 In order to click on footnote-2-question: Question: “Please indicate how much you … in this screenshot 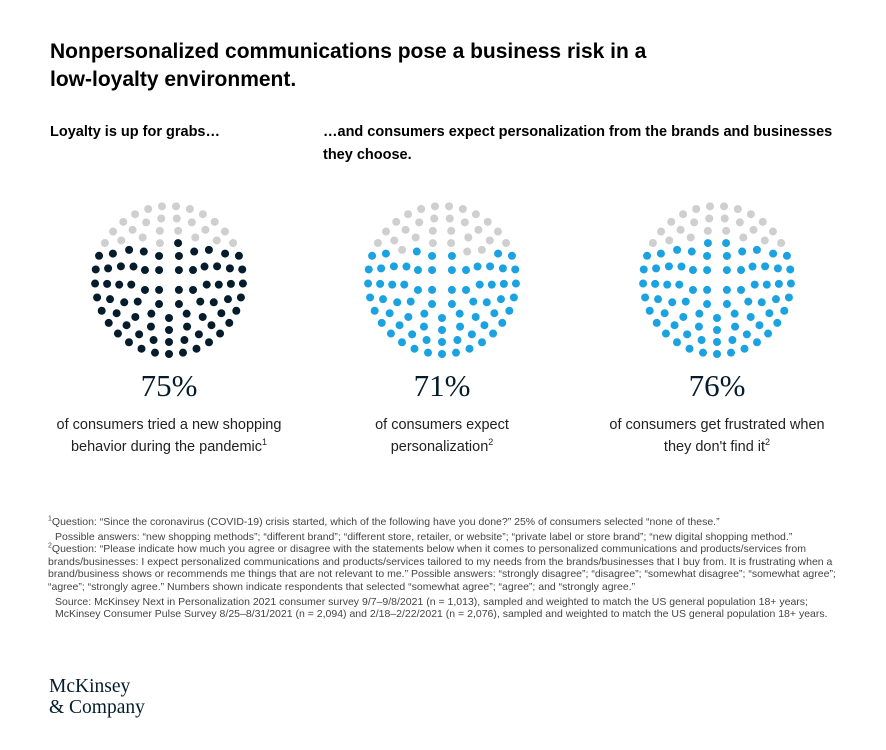, I will do `click(442, 568)`.